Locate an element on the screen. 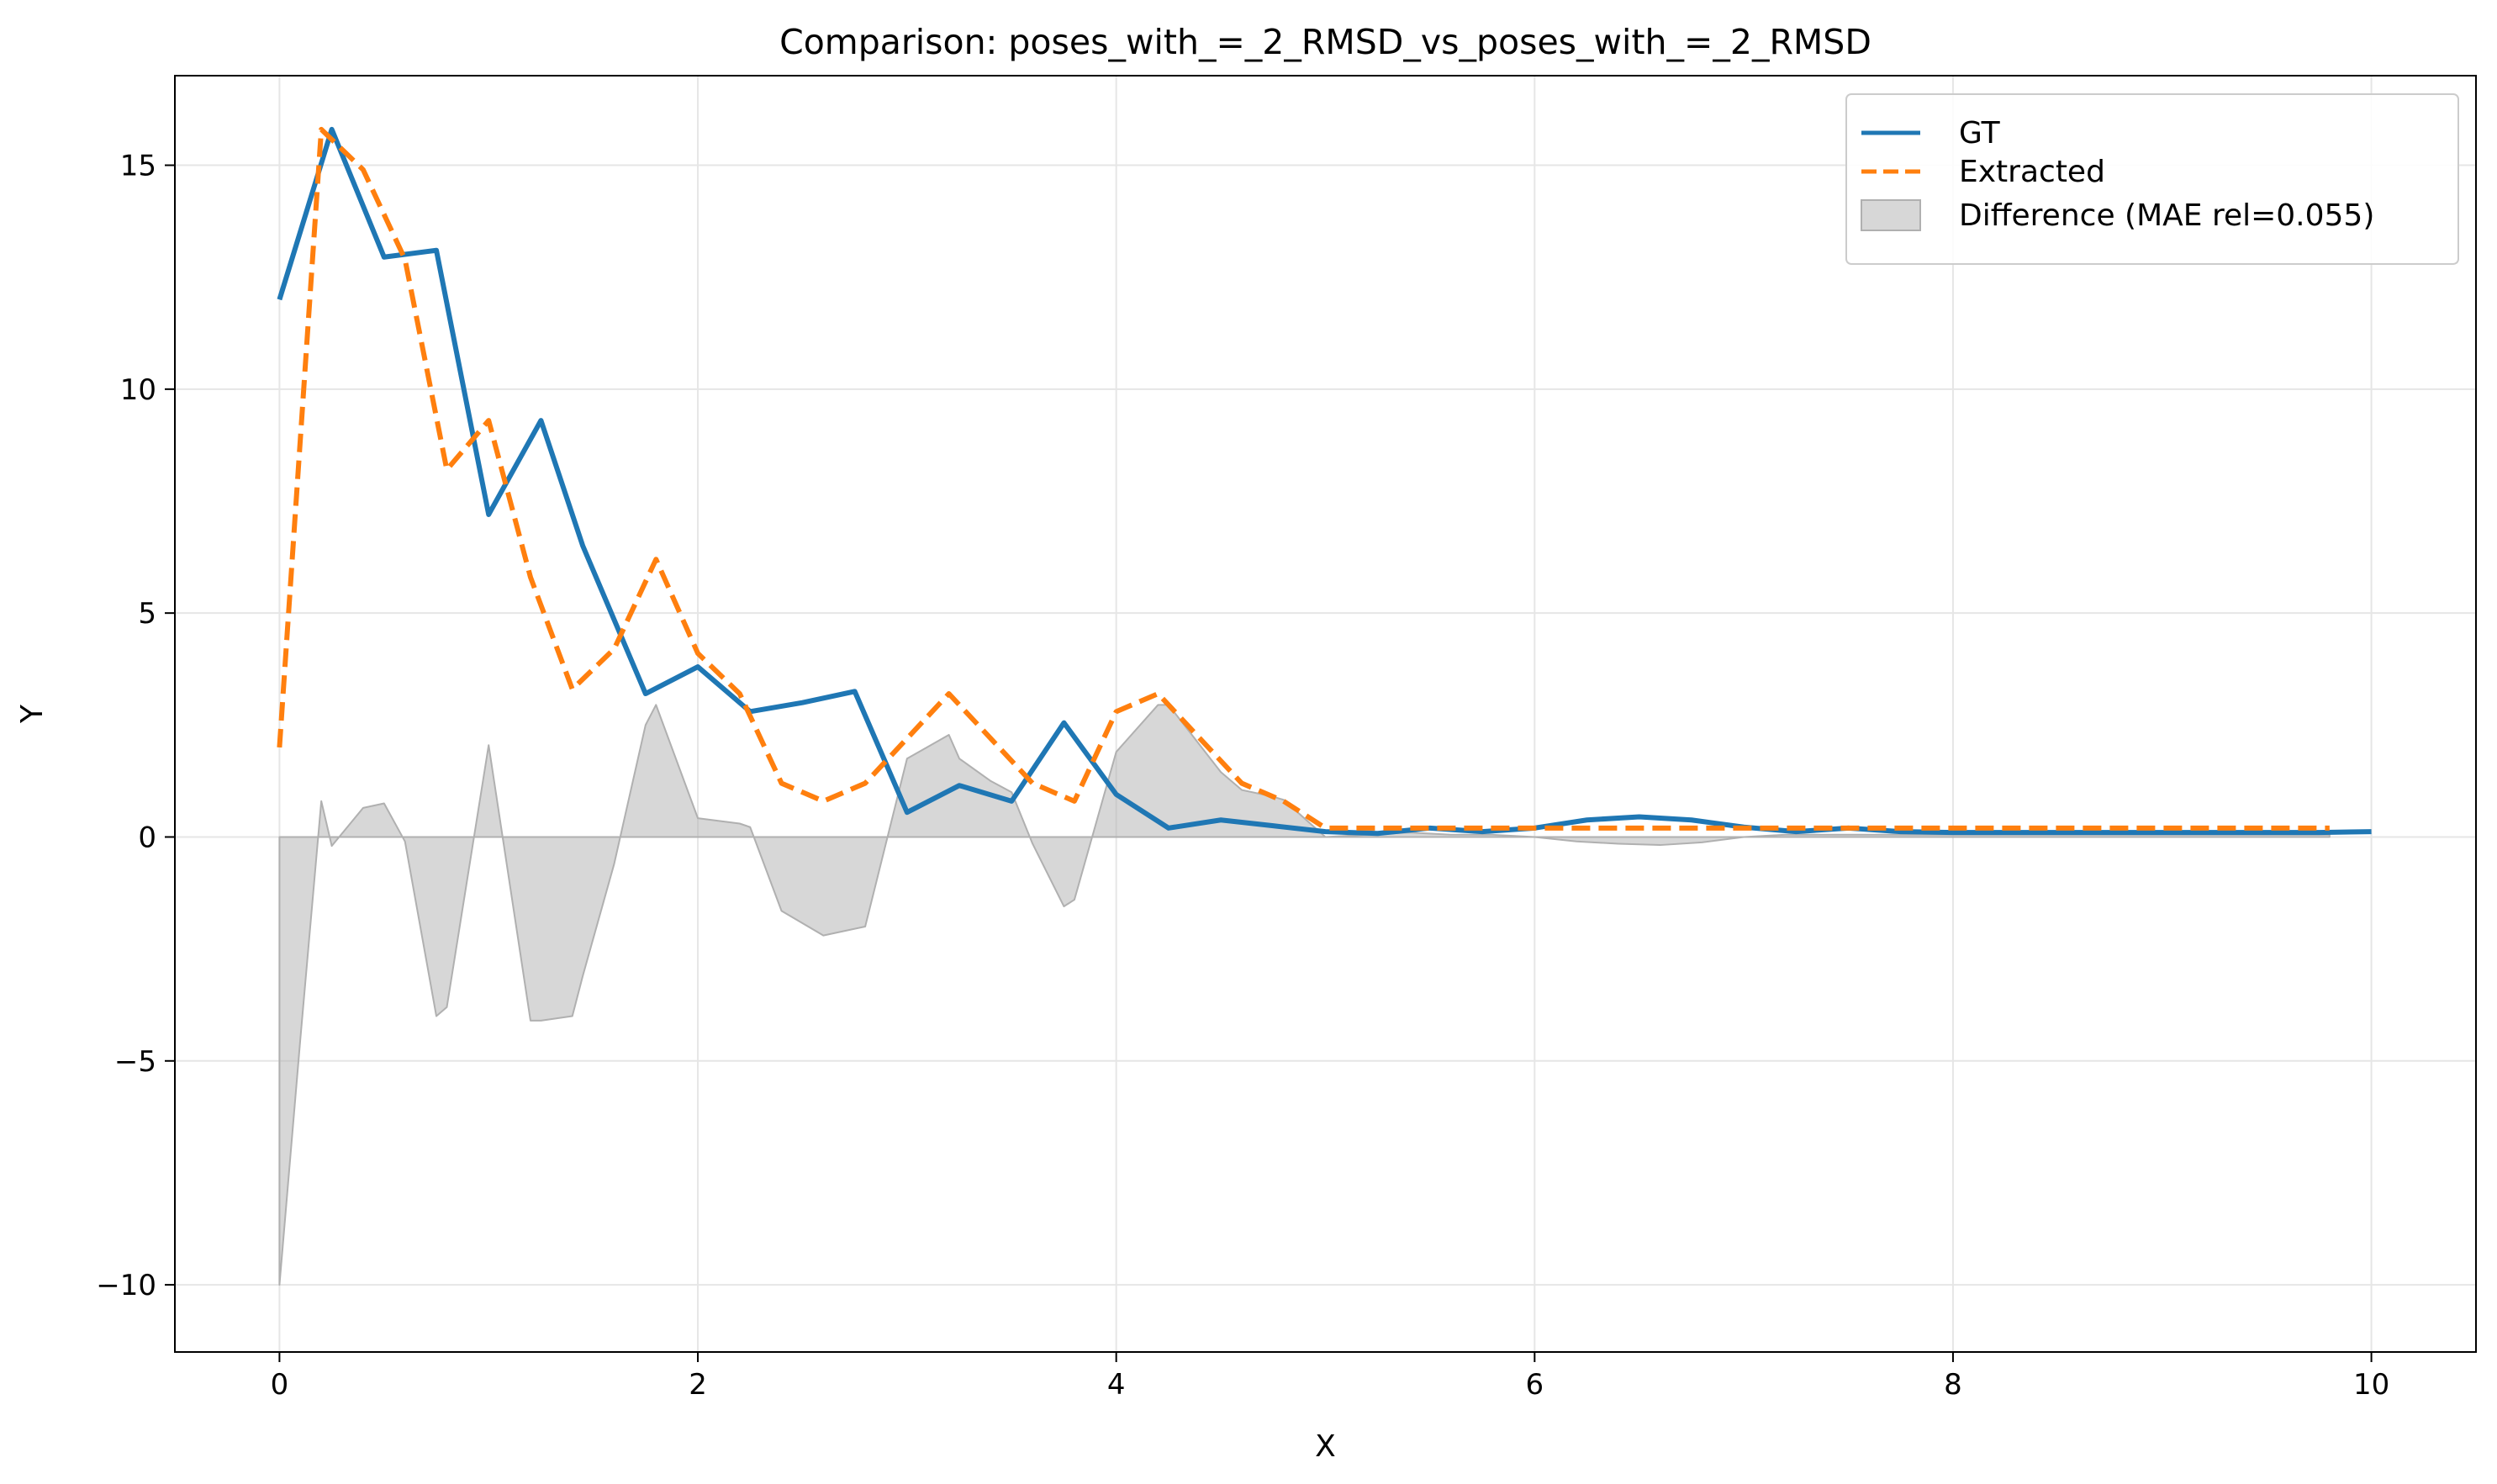 This screenshot has width=2497, height=1484. legend-extracted-label: Extracted is located at coordinates (2032, 172).